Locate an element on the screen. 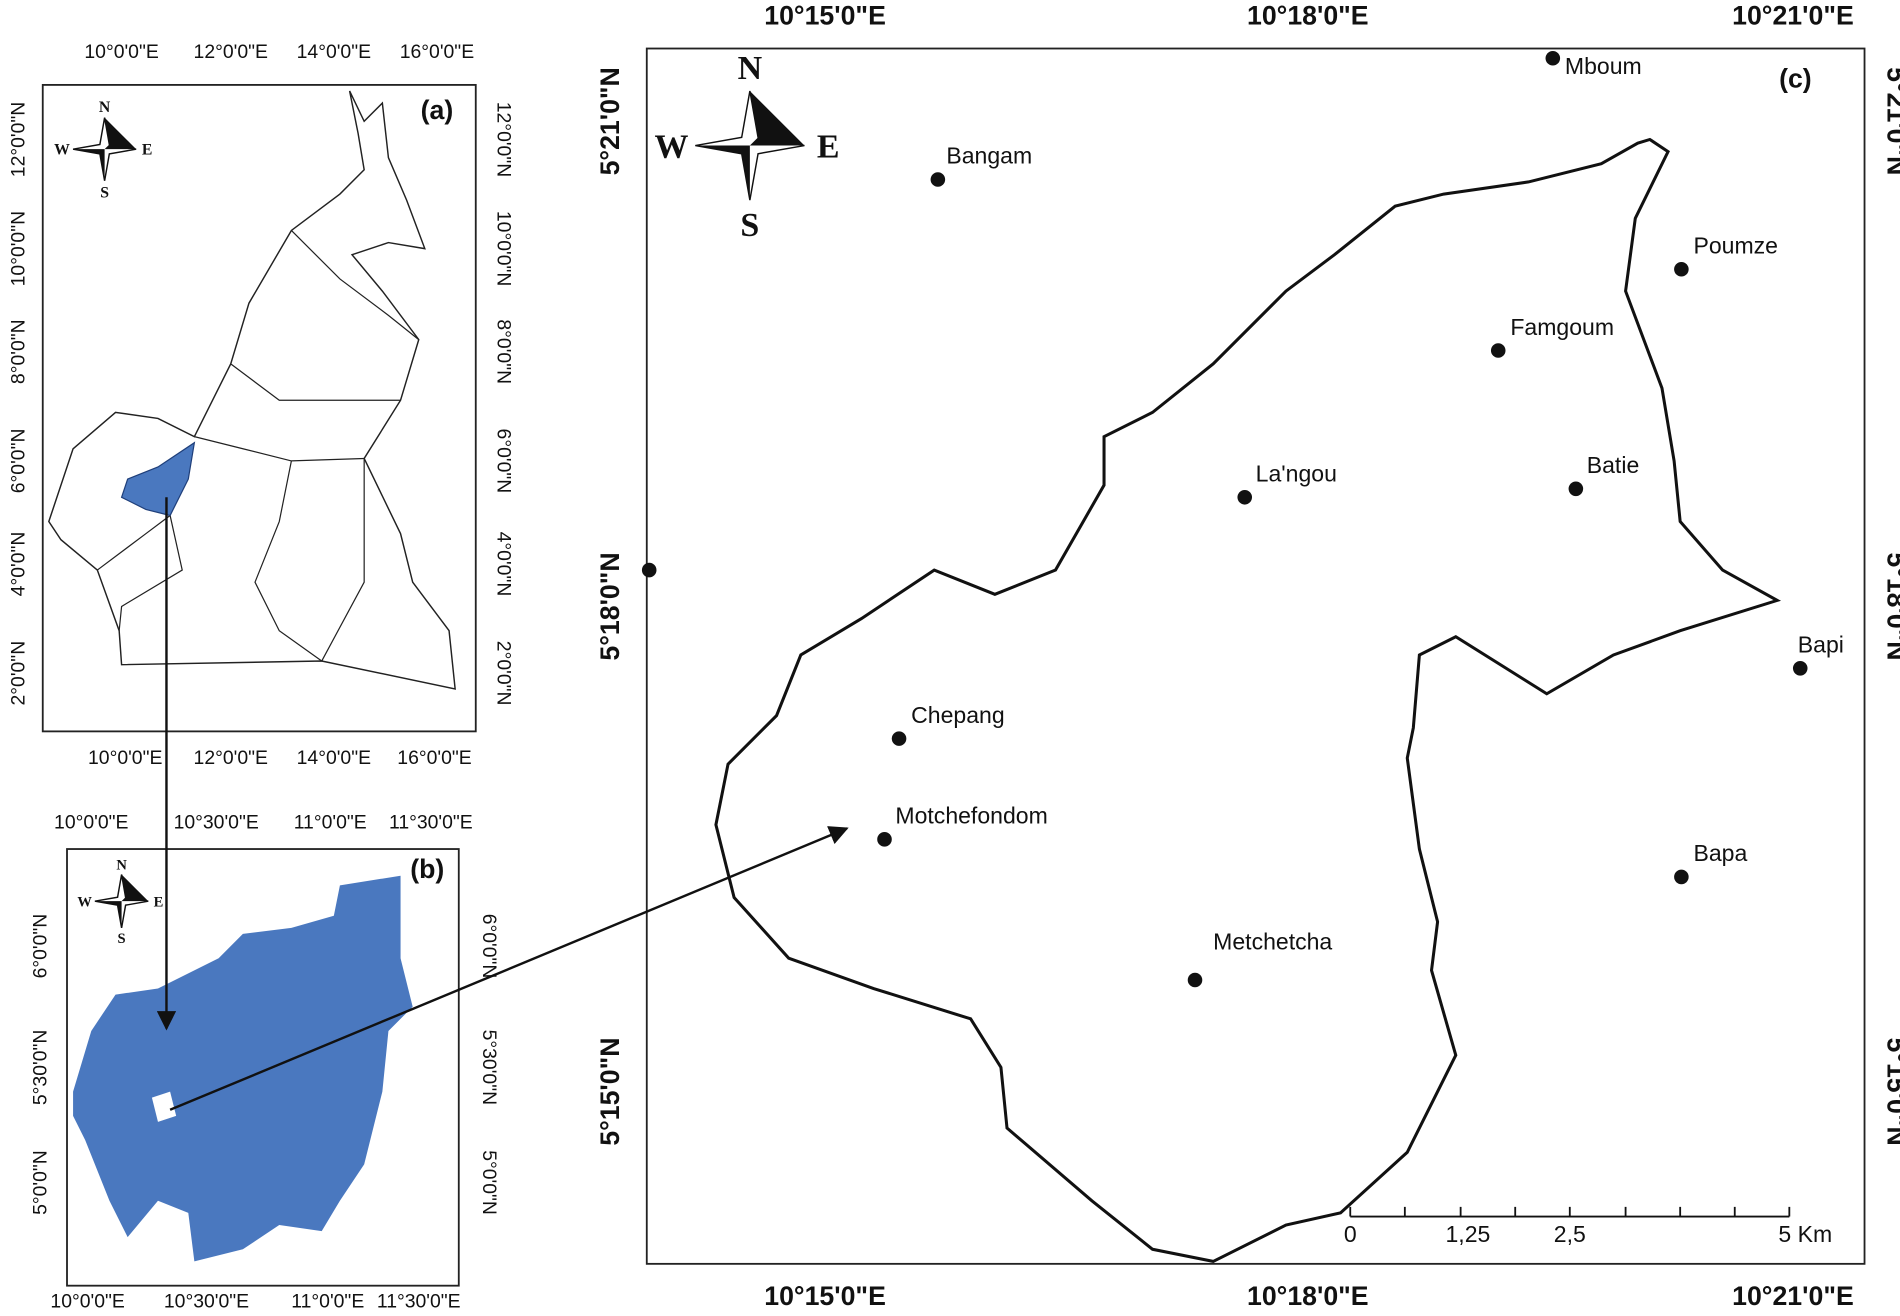 This screenshot has width=1900, height=1316. frame-a is located at coordinates (259, 408).